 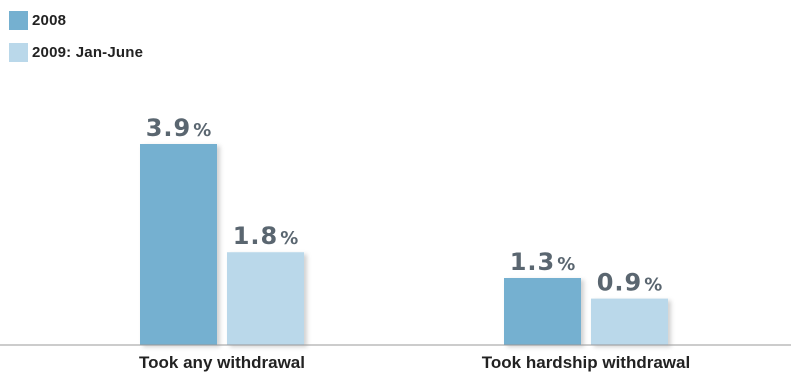 I want to click on bar-hardship-2009, so click(x=629, y=321).